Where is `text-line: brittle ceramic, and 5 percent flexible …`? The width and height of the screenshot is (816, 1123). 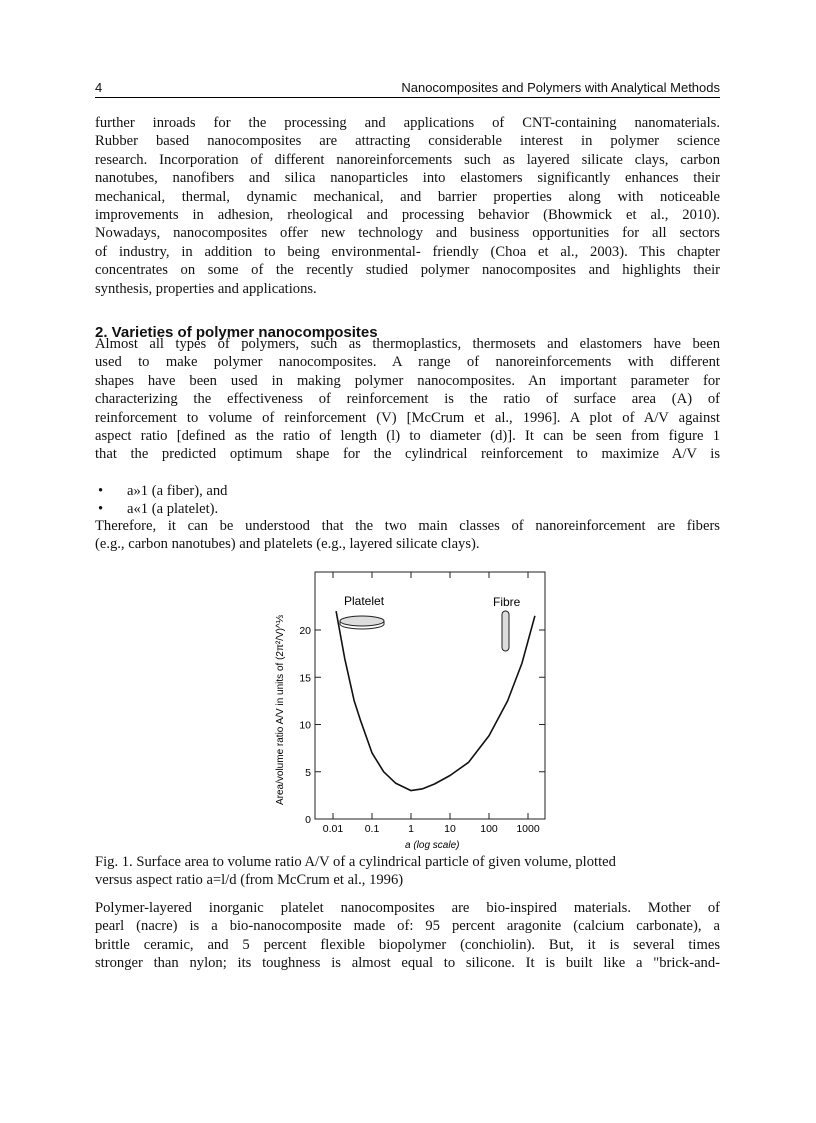 text-line: brittle ceramic, and 5 percent flexible … is located at coordinates (407, 944).